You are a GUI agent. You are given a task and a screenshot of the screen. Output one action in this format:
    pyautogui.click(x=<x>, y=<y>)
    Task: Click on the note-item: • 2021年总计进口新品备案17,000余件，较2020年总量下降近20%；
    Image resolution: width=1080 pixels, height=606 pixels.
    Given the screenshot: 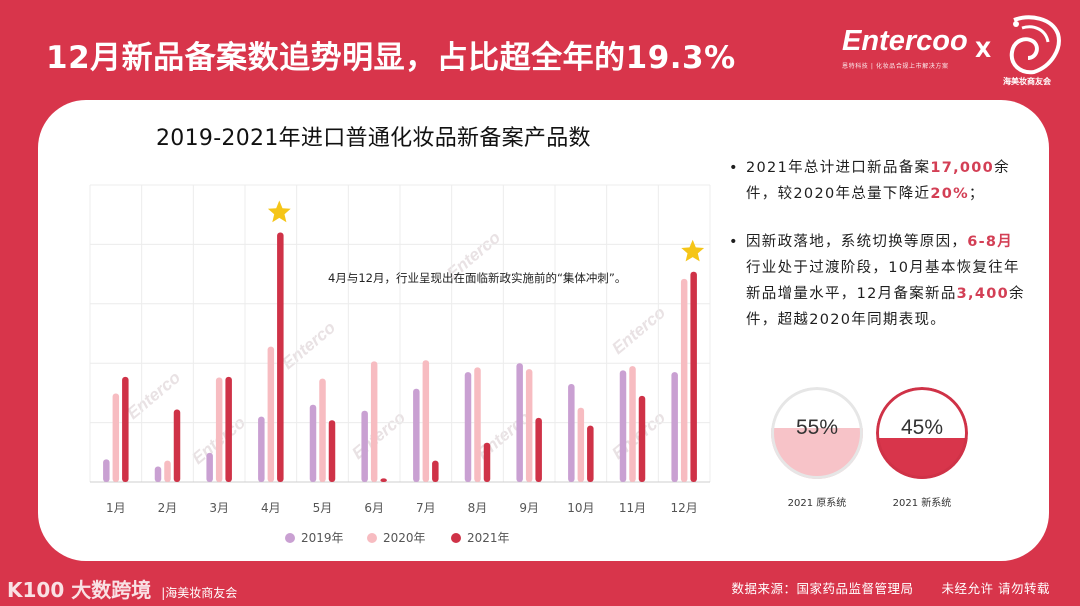 What is the action you would take?
    pyautogui.click(x=876, y=181)
    